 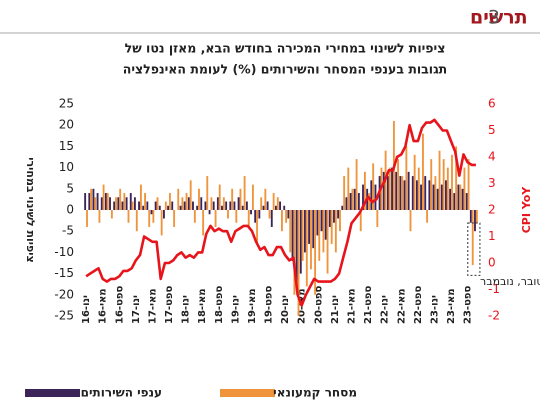 I want to click on y-tick-label: -15, so click(x=64, y=273).